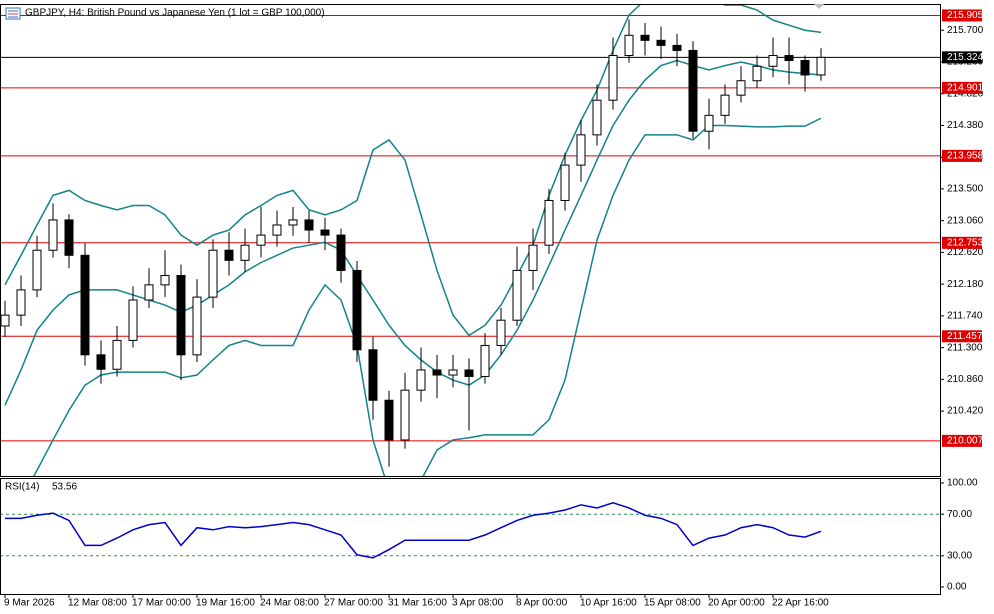 This screenshot has height=614, width=994. What do you see at coordinates (965, 316) in the screenshot?
I see `y-tick-label: 211.740` at bounding box center [965, 316].